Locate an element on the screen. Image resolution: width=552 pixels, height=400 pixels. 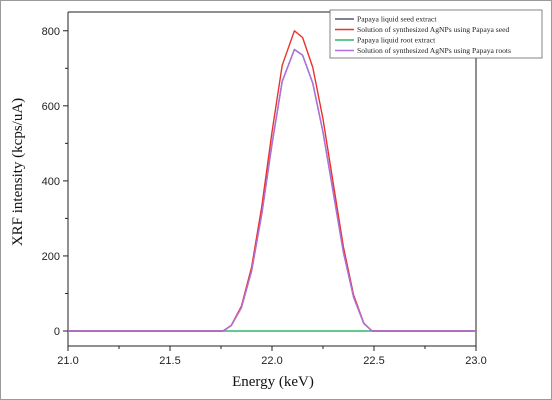
x-tick-label: 21.0 is located at coordinates (67, 361).